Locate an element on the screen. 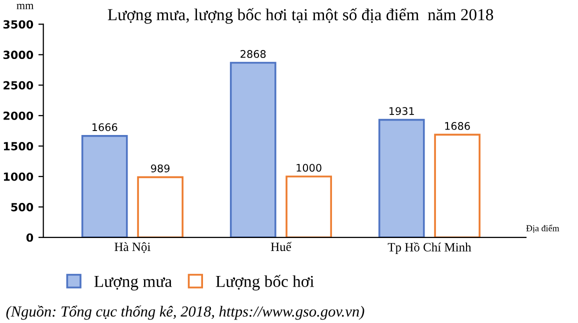 This screenshot has width=578, height=323. chart-title: Lượng mưa, lượng bốc hơi tại một số địa điểm năm 2018 is located at coordinates (301, 16).